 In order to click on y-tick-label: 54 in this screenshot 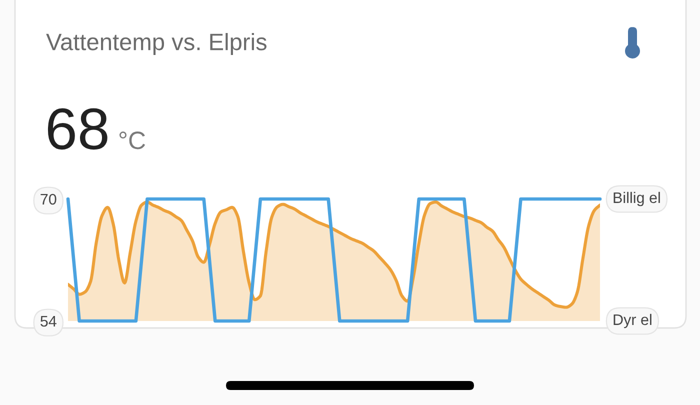, I will do `click(48, 321)`.